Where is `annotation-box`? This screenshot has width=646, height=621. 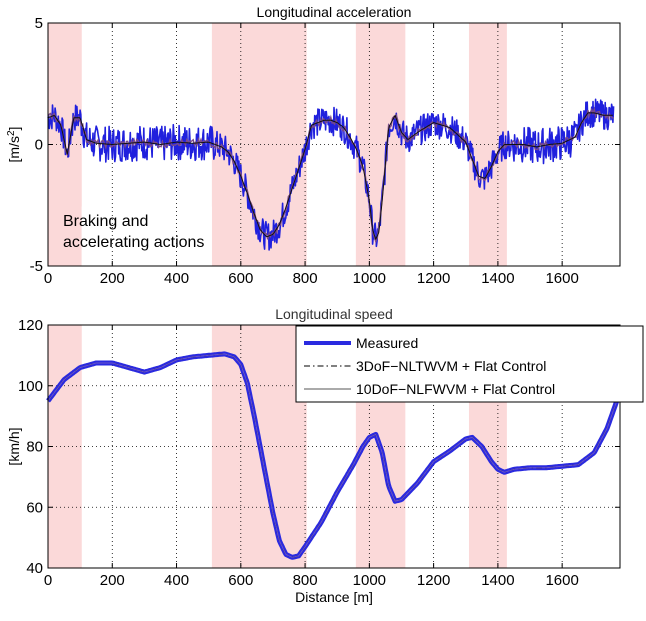
annotation-box is located at coordinates (146, 236).